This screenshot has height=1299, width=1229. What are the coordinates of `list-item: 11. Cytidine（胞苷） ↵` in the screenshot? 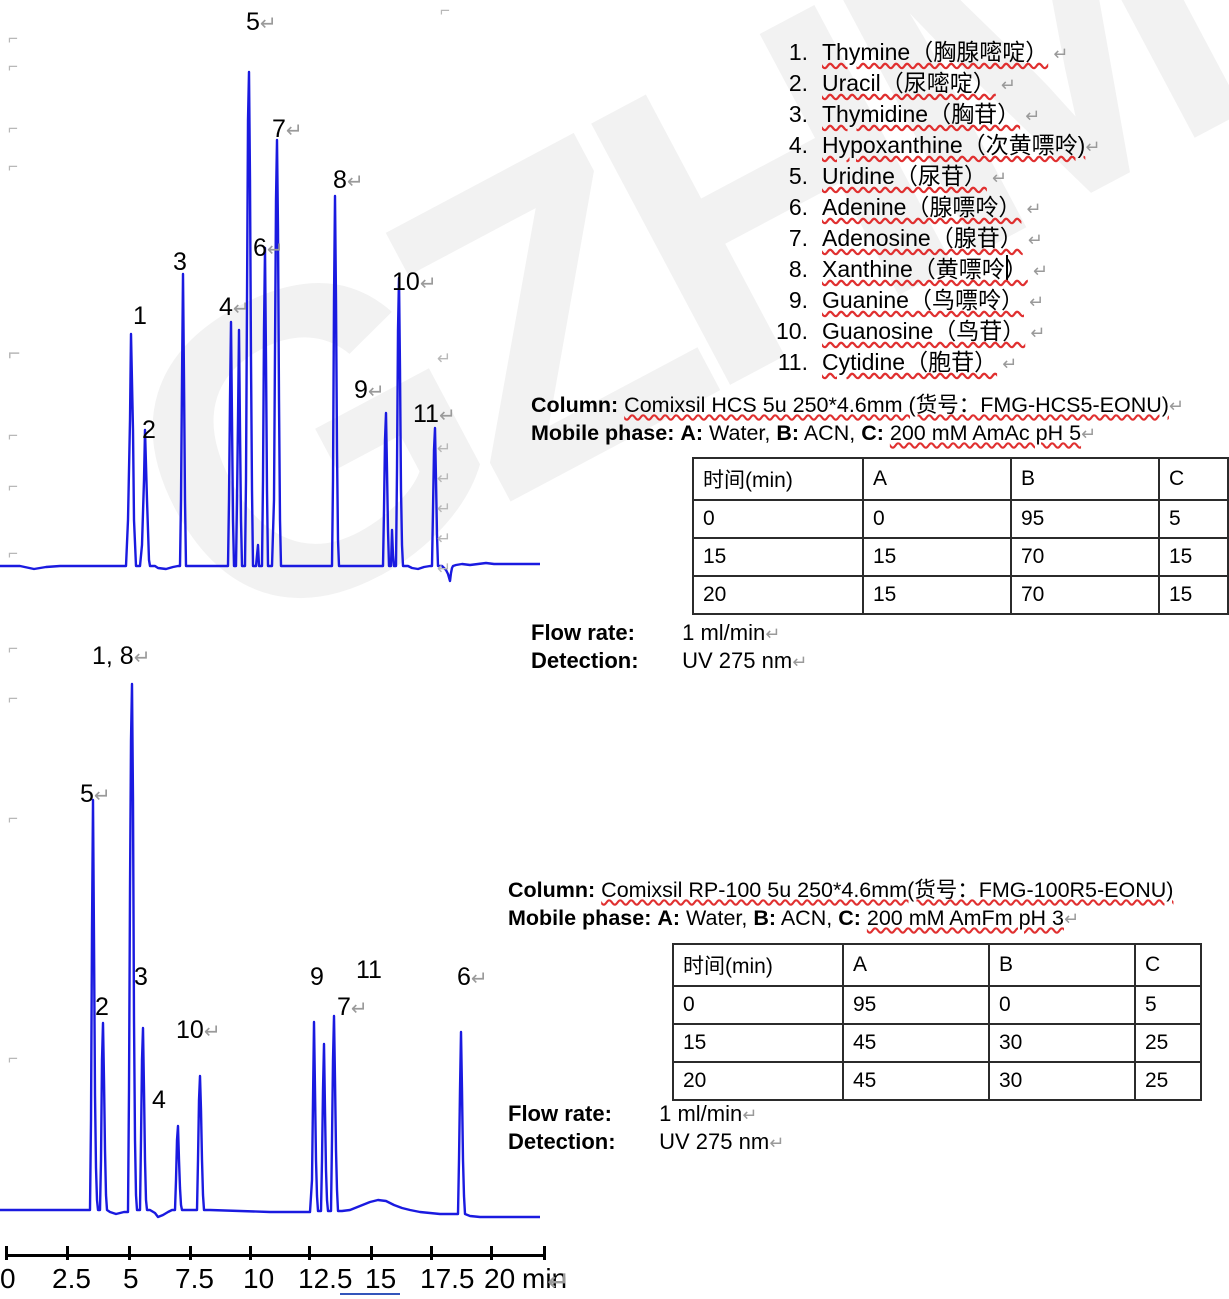 It's located at (931, 359).